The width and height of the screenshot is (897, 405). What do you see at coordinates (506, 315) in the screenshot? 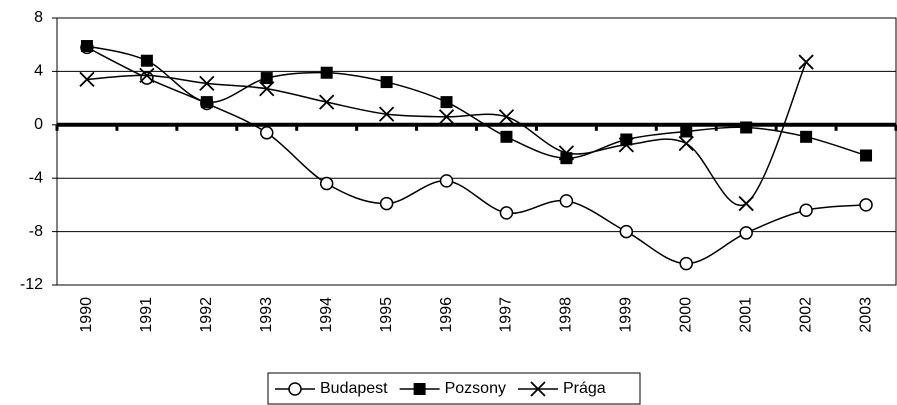
I see `x-tick-label: 1997` at bounding box center [506, 315].